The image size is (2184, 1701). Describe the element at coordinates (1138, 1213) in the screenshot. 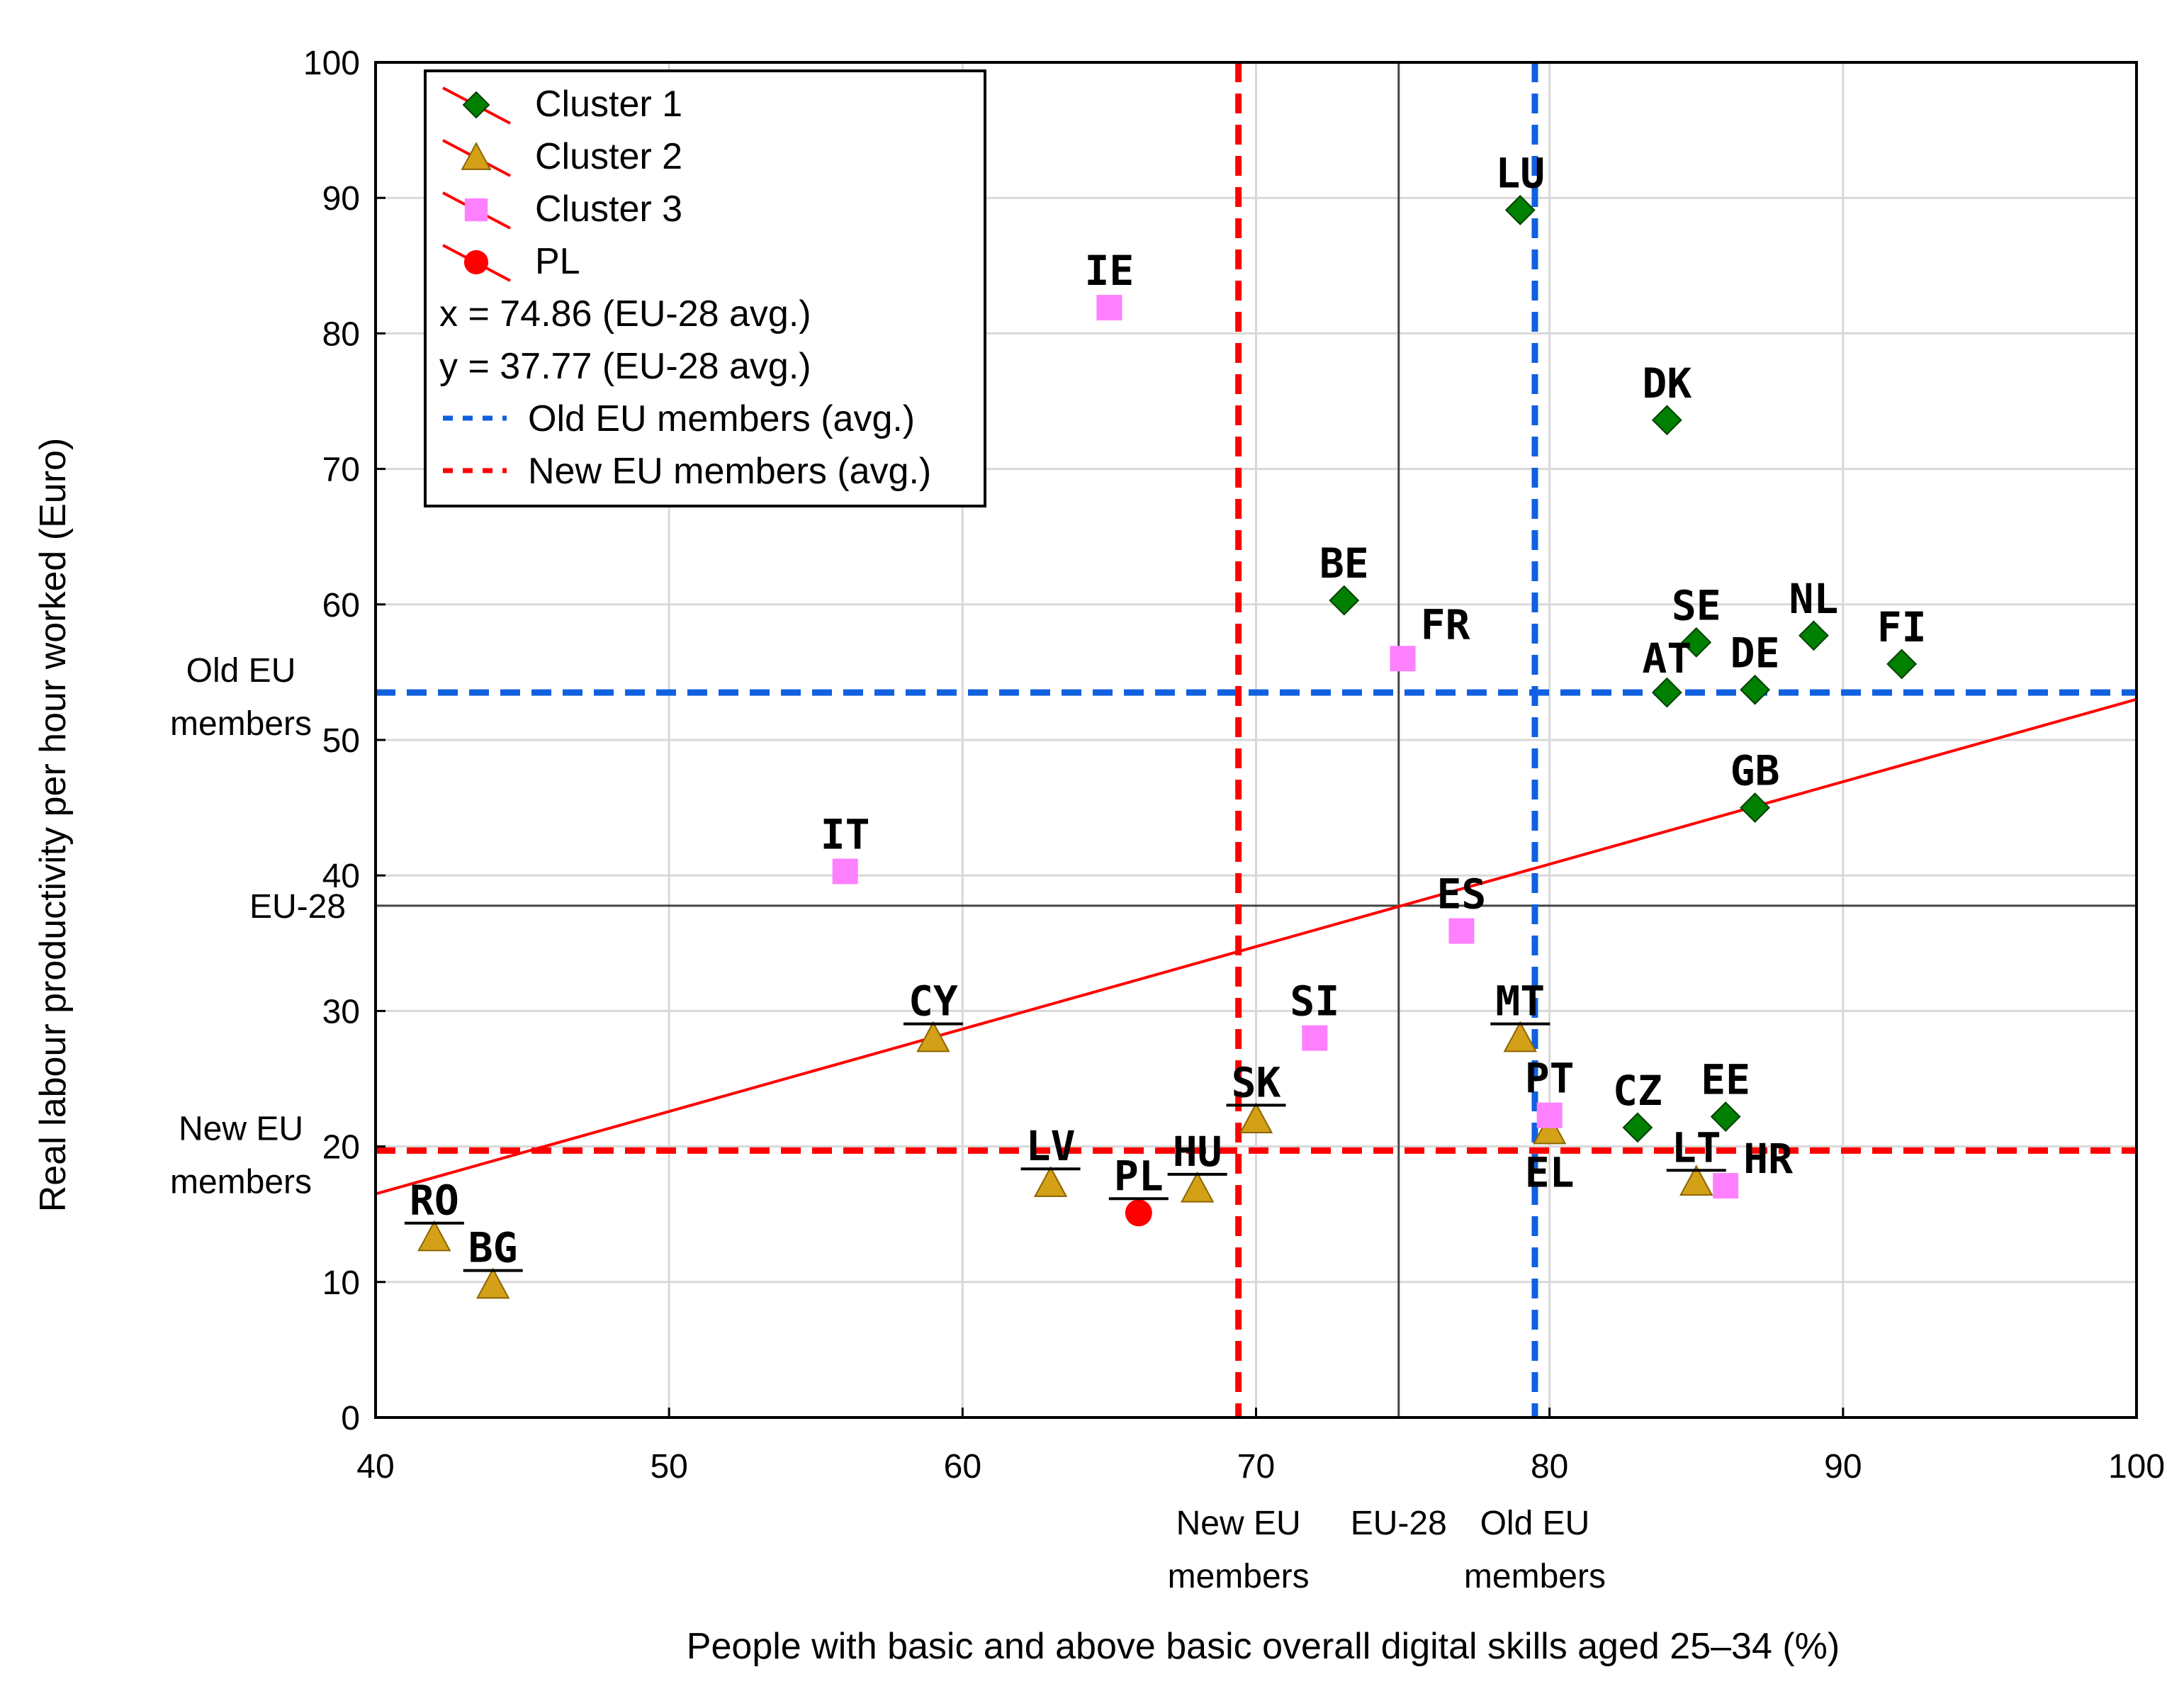

I see `point-pl` at that location.